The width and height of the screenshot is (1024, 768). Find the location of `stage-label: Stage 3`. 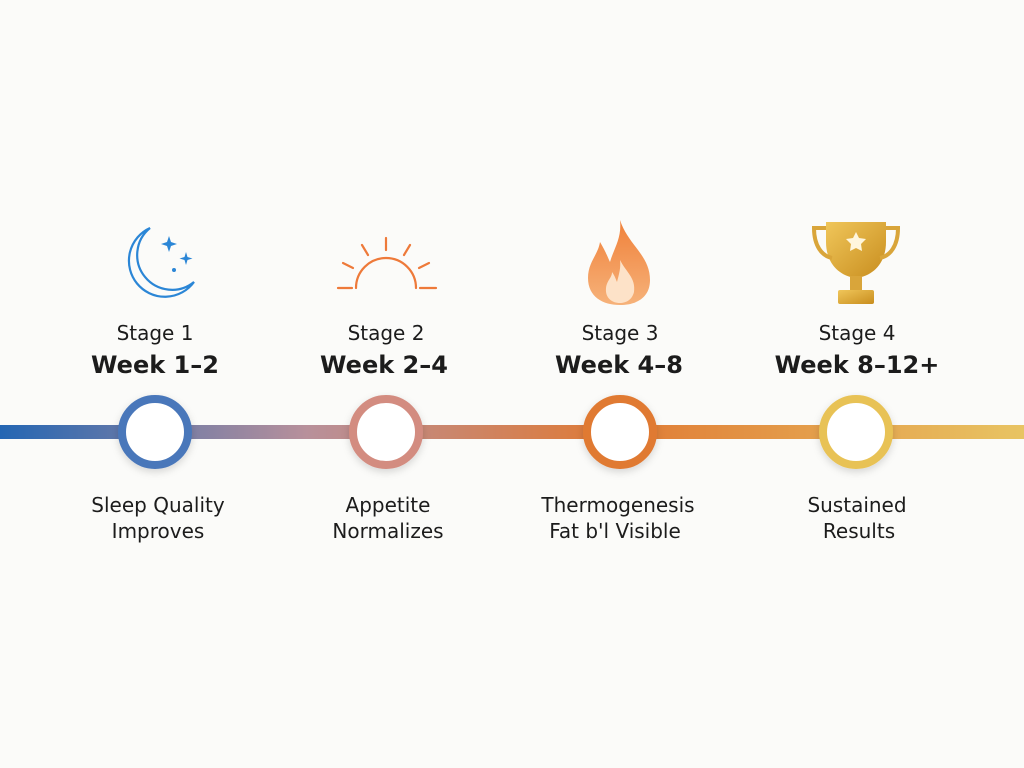

stage-label: Stage 3 is located at coordinates (620, 333).